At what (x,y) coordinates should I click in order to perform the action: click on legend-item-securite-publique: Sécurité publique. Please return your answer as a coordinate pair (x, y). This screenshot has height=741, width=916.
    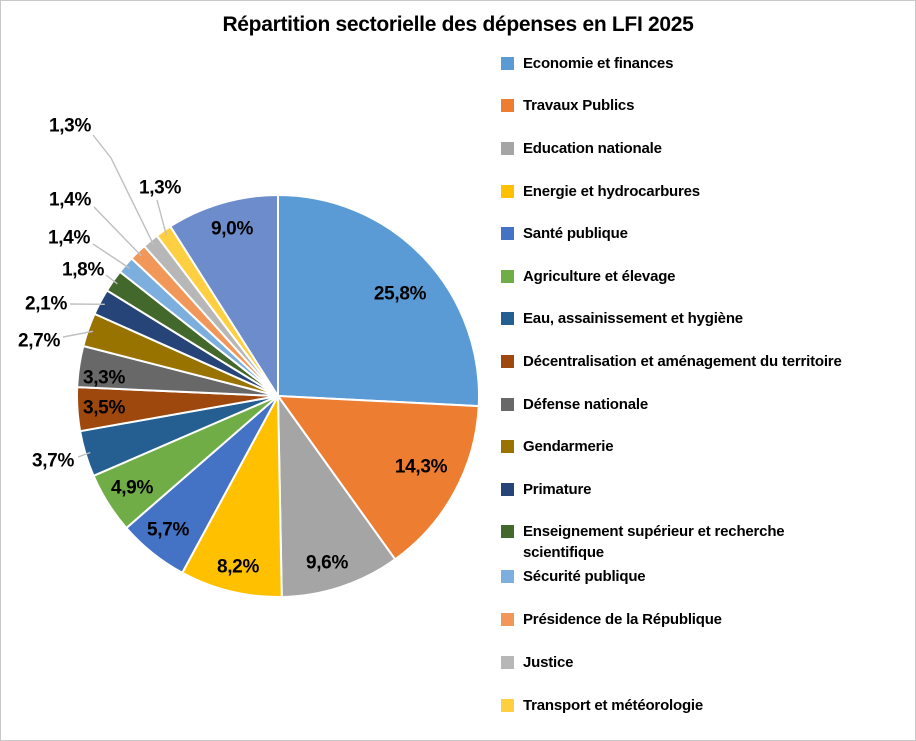
    Looking at the image, I should click on (708, 576).